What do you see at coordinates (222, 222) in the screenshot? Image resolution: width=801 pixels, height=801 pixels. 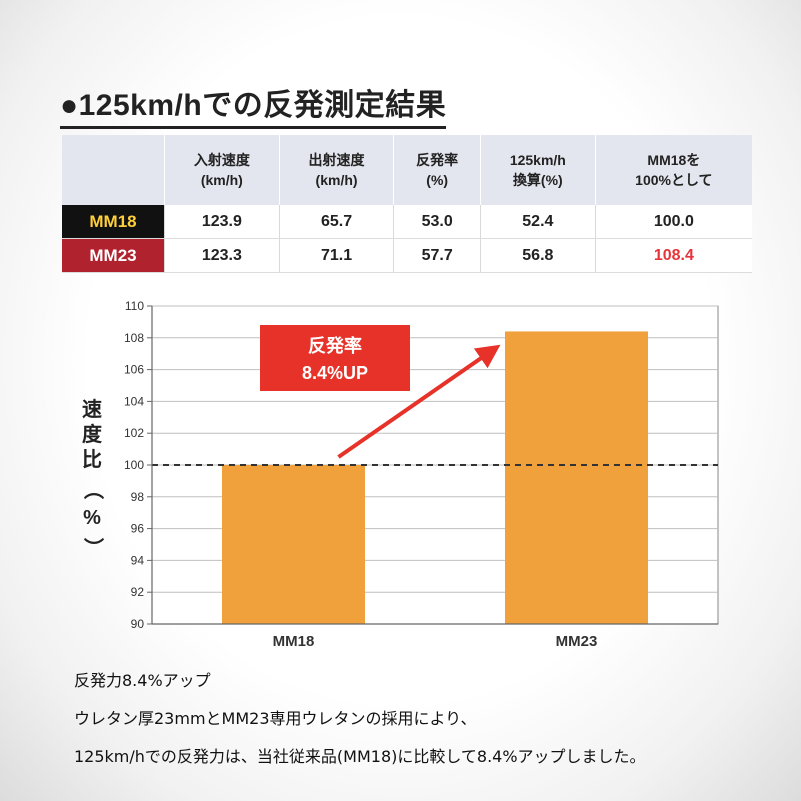 I see `table-cell: 123.9` at bounding box center [222, 222].